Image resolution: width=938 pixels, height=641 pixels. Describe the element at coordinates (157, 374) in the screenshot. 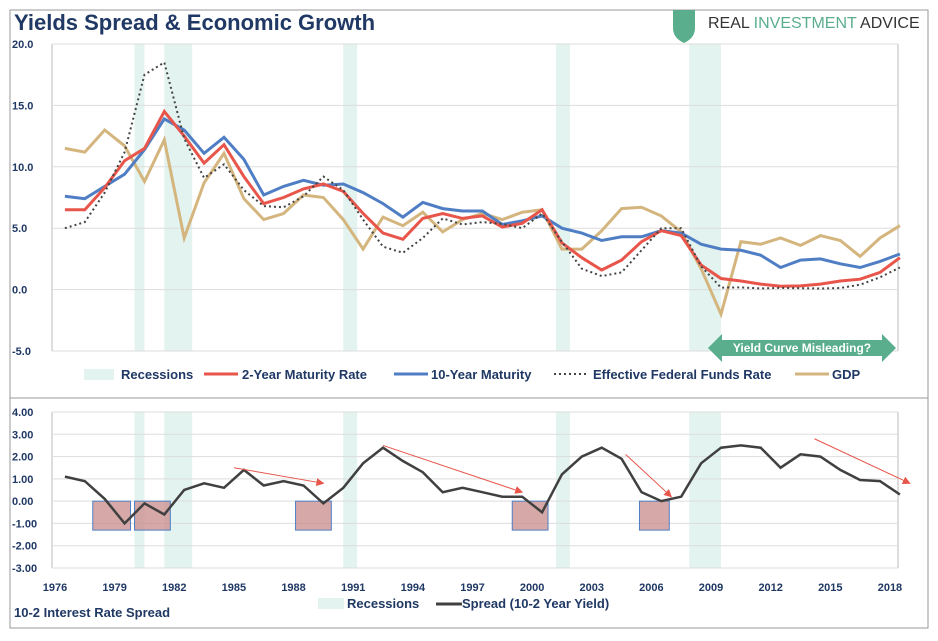

I see `legend-recessions: Recessions` at that location.